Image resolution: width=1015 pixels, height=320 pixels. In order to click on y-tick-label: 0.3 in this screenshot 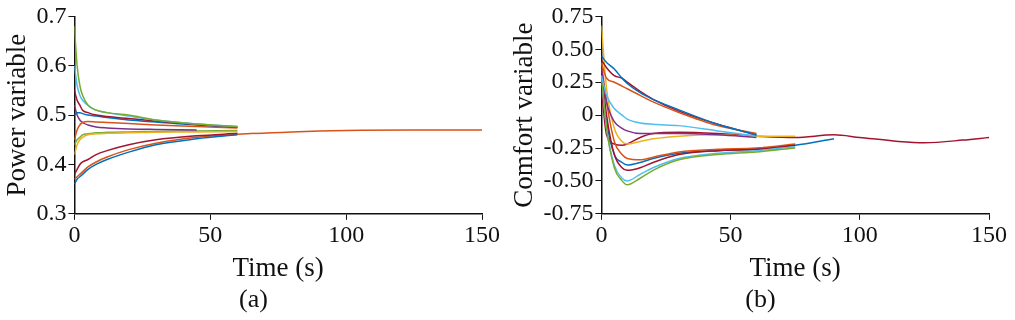, I will do `click(51, 212)`.